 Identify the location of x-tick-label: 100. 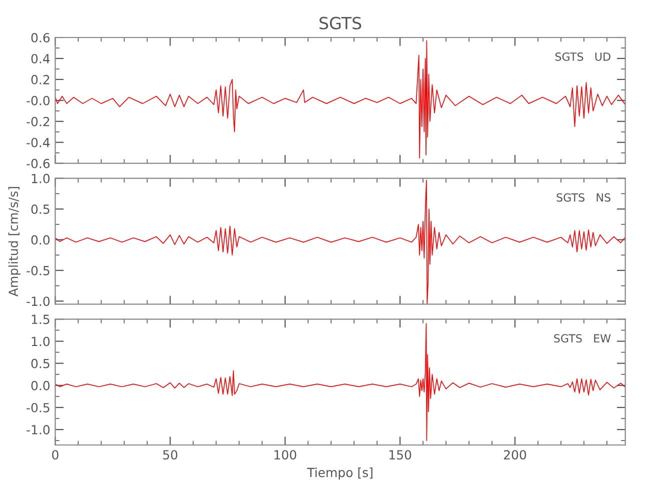
(285, 455).